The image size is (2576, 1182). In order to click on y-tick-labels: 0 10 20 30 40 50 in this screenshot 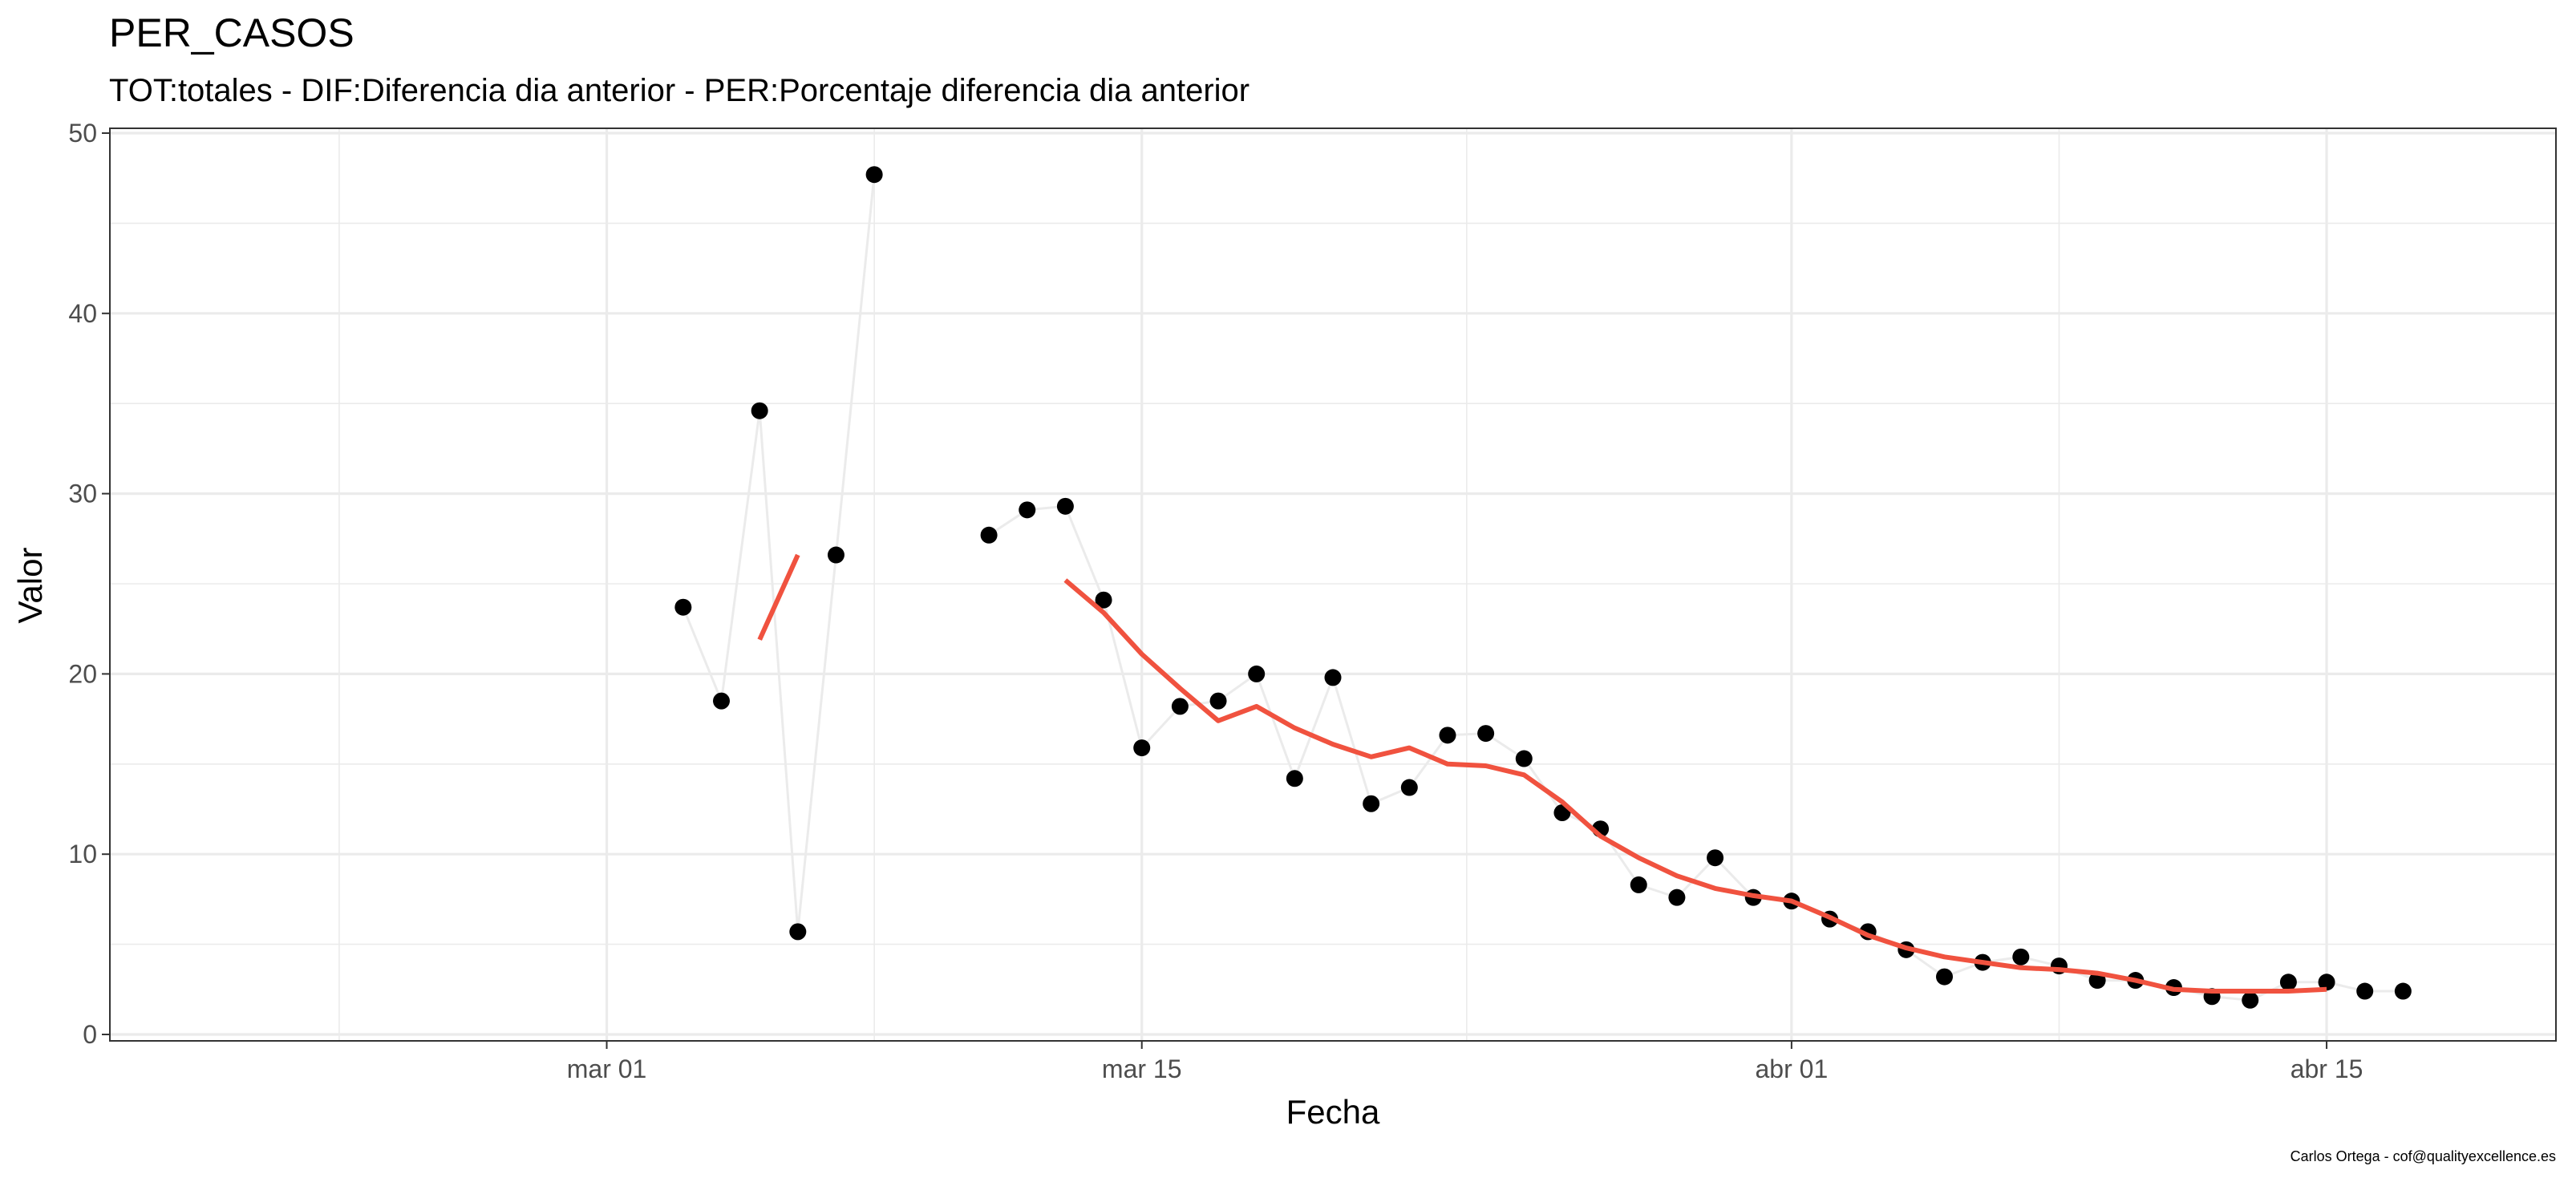, I will do `click(82, 584)`.